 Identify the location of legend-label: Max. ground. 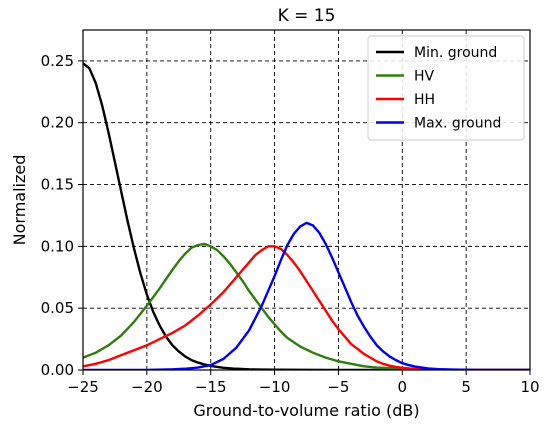
(457, 124).